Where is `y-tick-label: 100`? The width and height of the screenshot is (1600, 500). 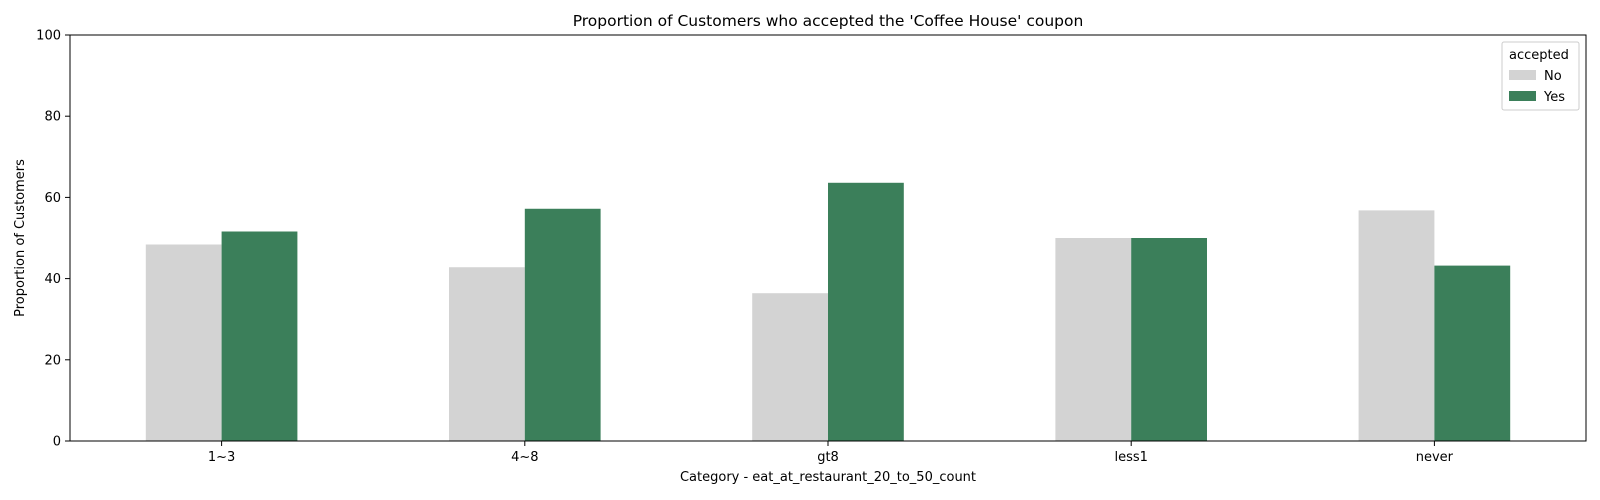 y-tick-label: 100 is located at coordinates (48, 36).